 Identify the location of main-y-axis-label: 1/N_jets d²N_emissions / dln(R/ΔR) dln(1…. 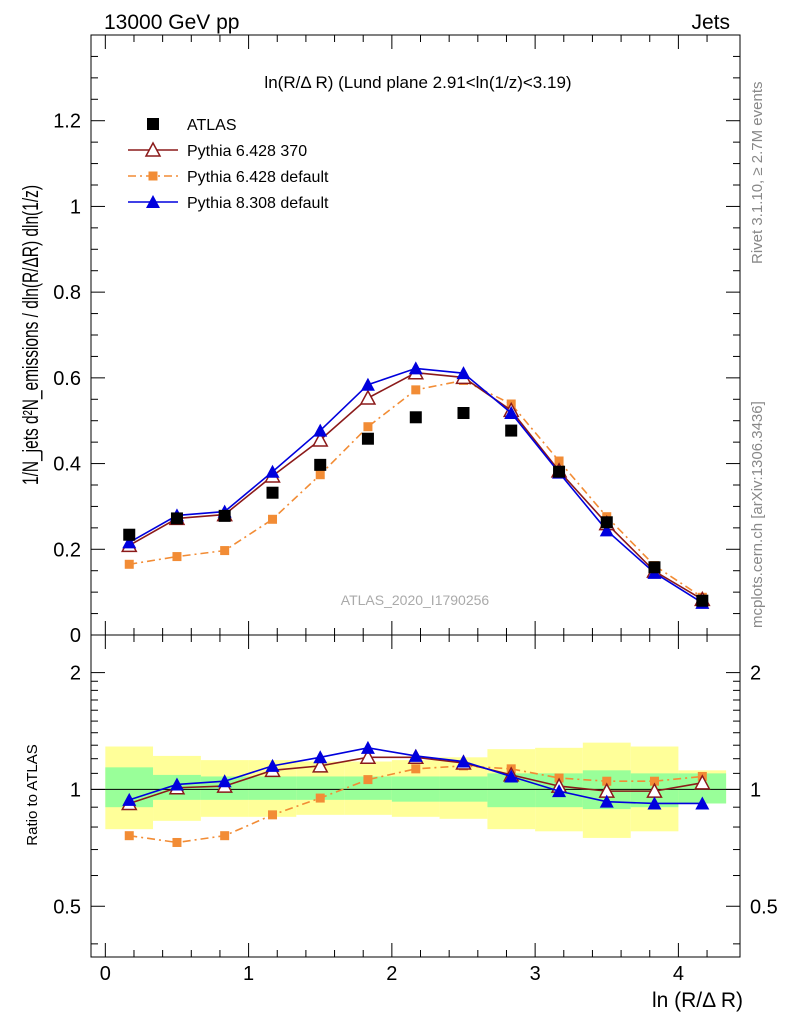
(30, 335).